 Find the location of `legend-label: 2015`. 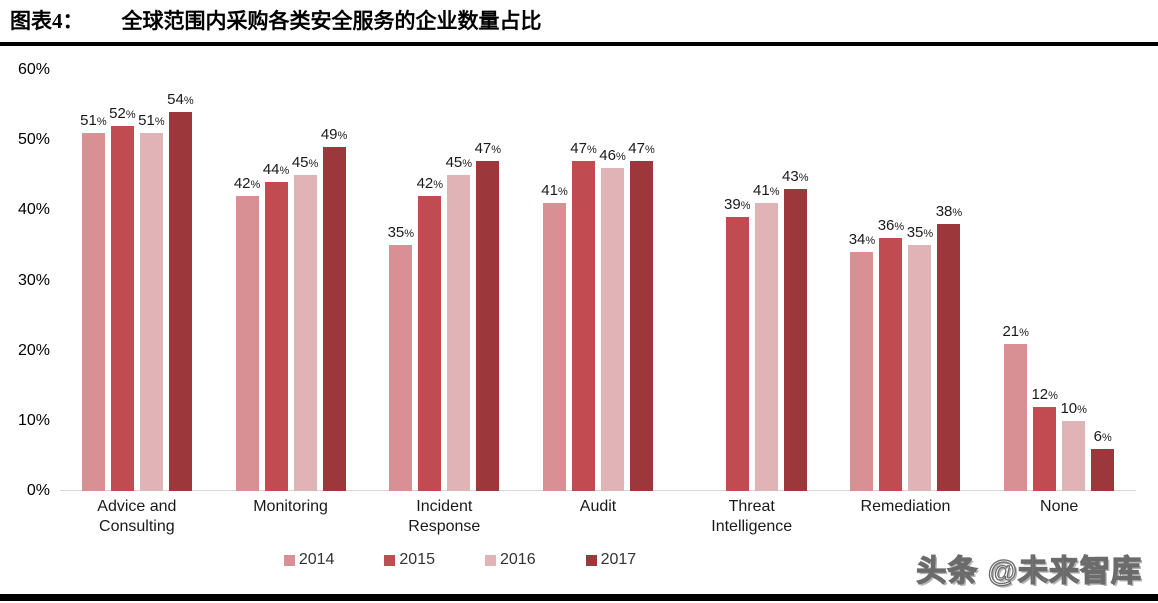

legend-label: 2015 is located at coordinates (417, 559).